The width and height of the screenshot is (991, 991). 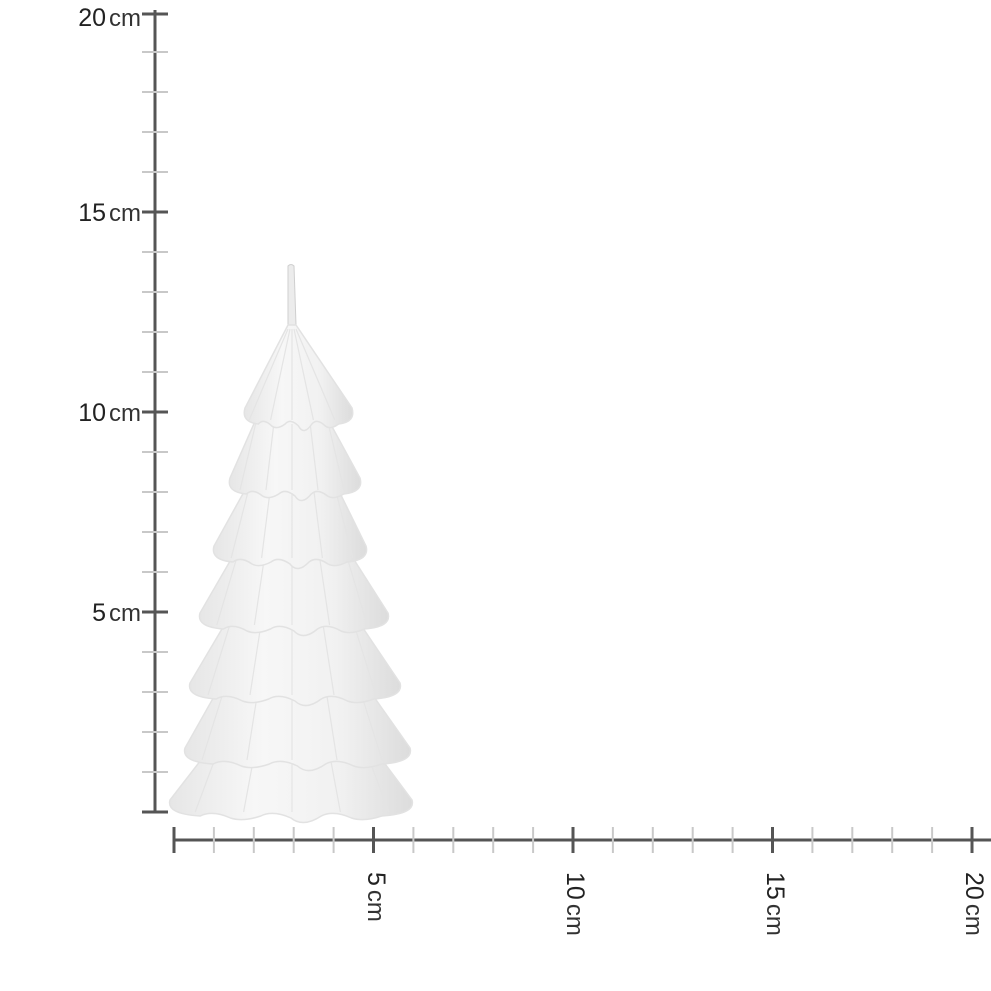 I want to click on vertical-ruler-label: 20 cm, so click(x=109, y=18).